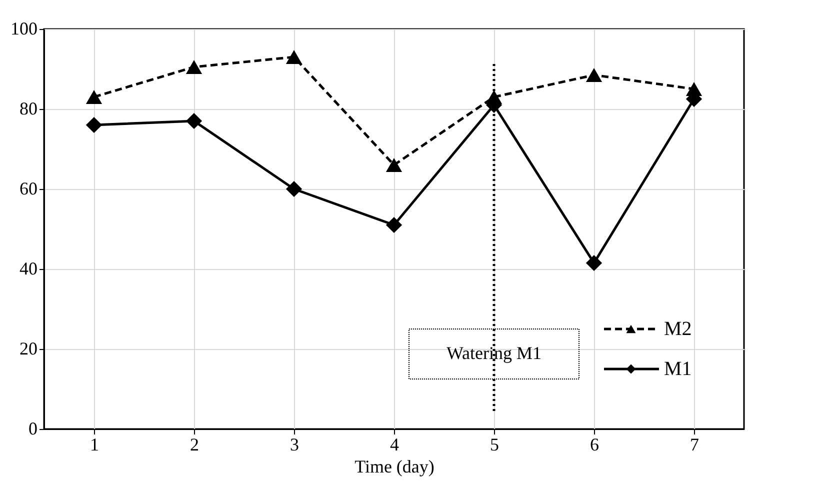  I want to click on y-tick-label: 80, so click(29, 108).